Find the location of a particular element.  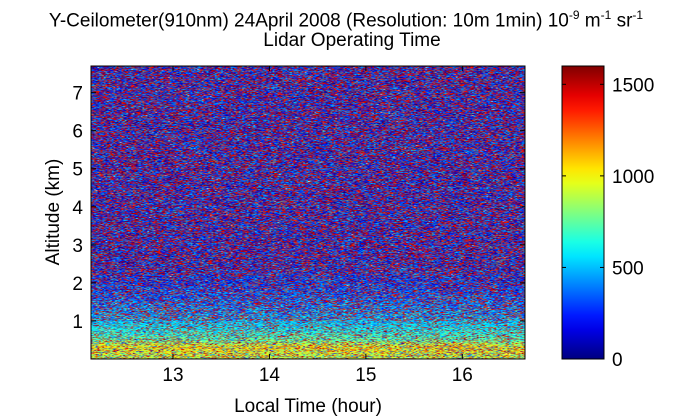

title-unit-base-1: 10 is located at coordinates (558, 21).